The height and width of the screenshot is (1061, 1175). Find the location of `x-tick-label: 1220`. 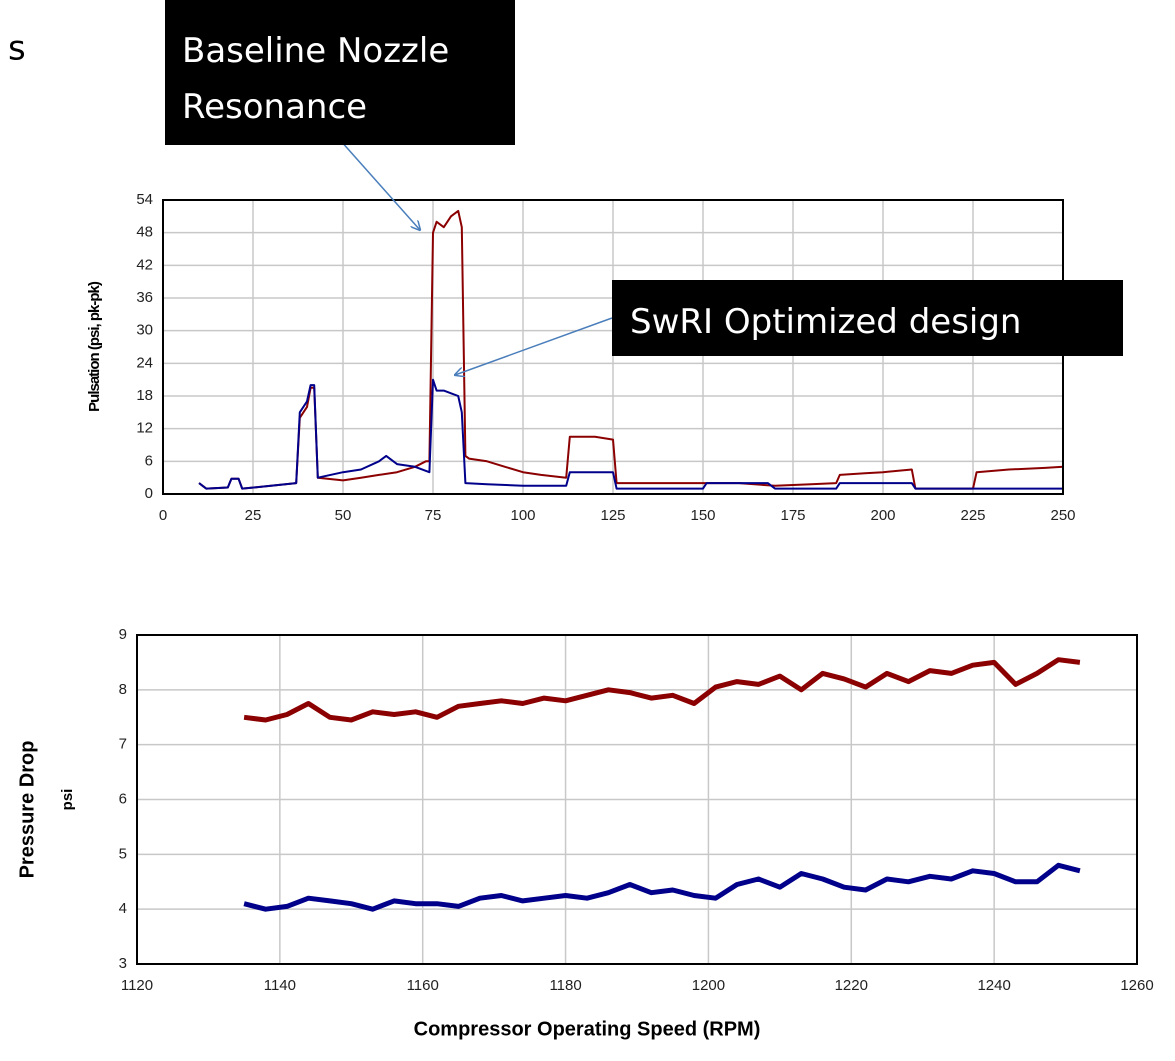

x-tick-label: 1220 is located at coordinates (851, 985).